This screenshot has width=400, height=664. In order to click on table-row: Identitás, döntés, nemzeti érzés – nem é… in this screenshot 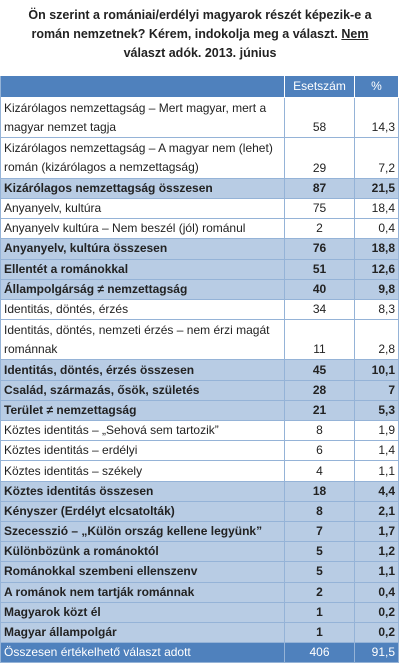, I will do `click(200, 340)`.